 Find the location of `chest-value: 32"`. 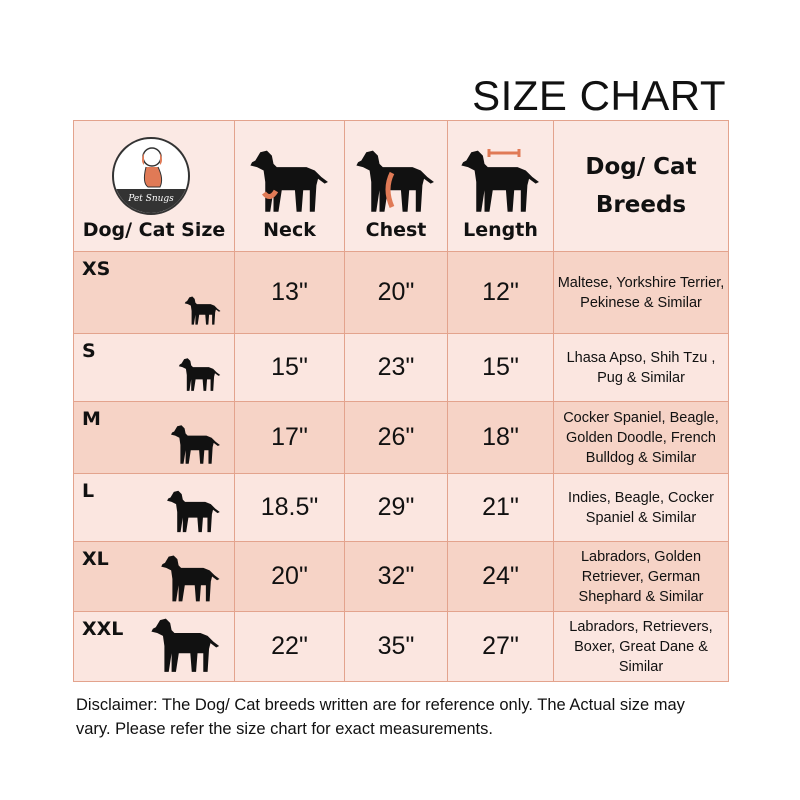

chest-value: 32" is located at coordinates (396, 576).